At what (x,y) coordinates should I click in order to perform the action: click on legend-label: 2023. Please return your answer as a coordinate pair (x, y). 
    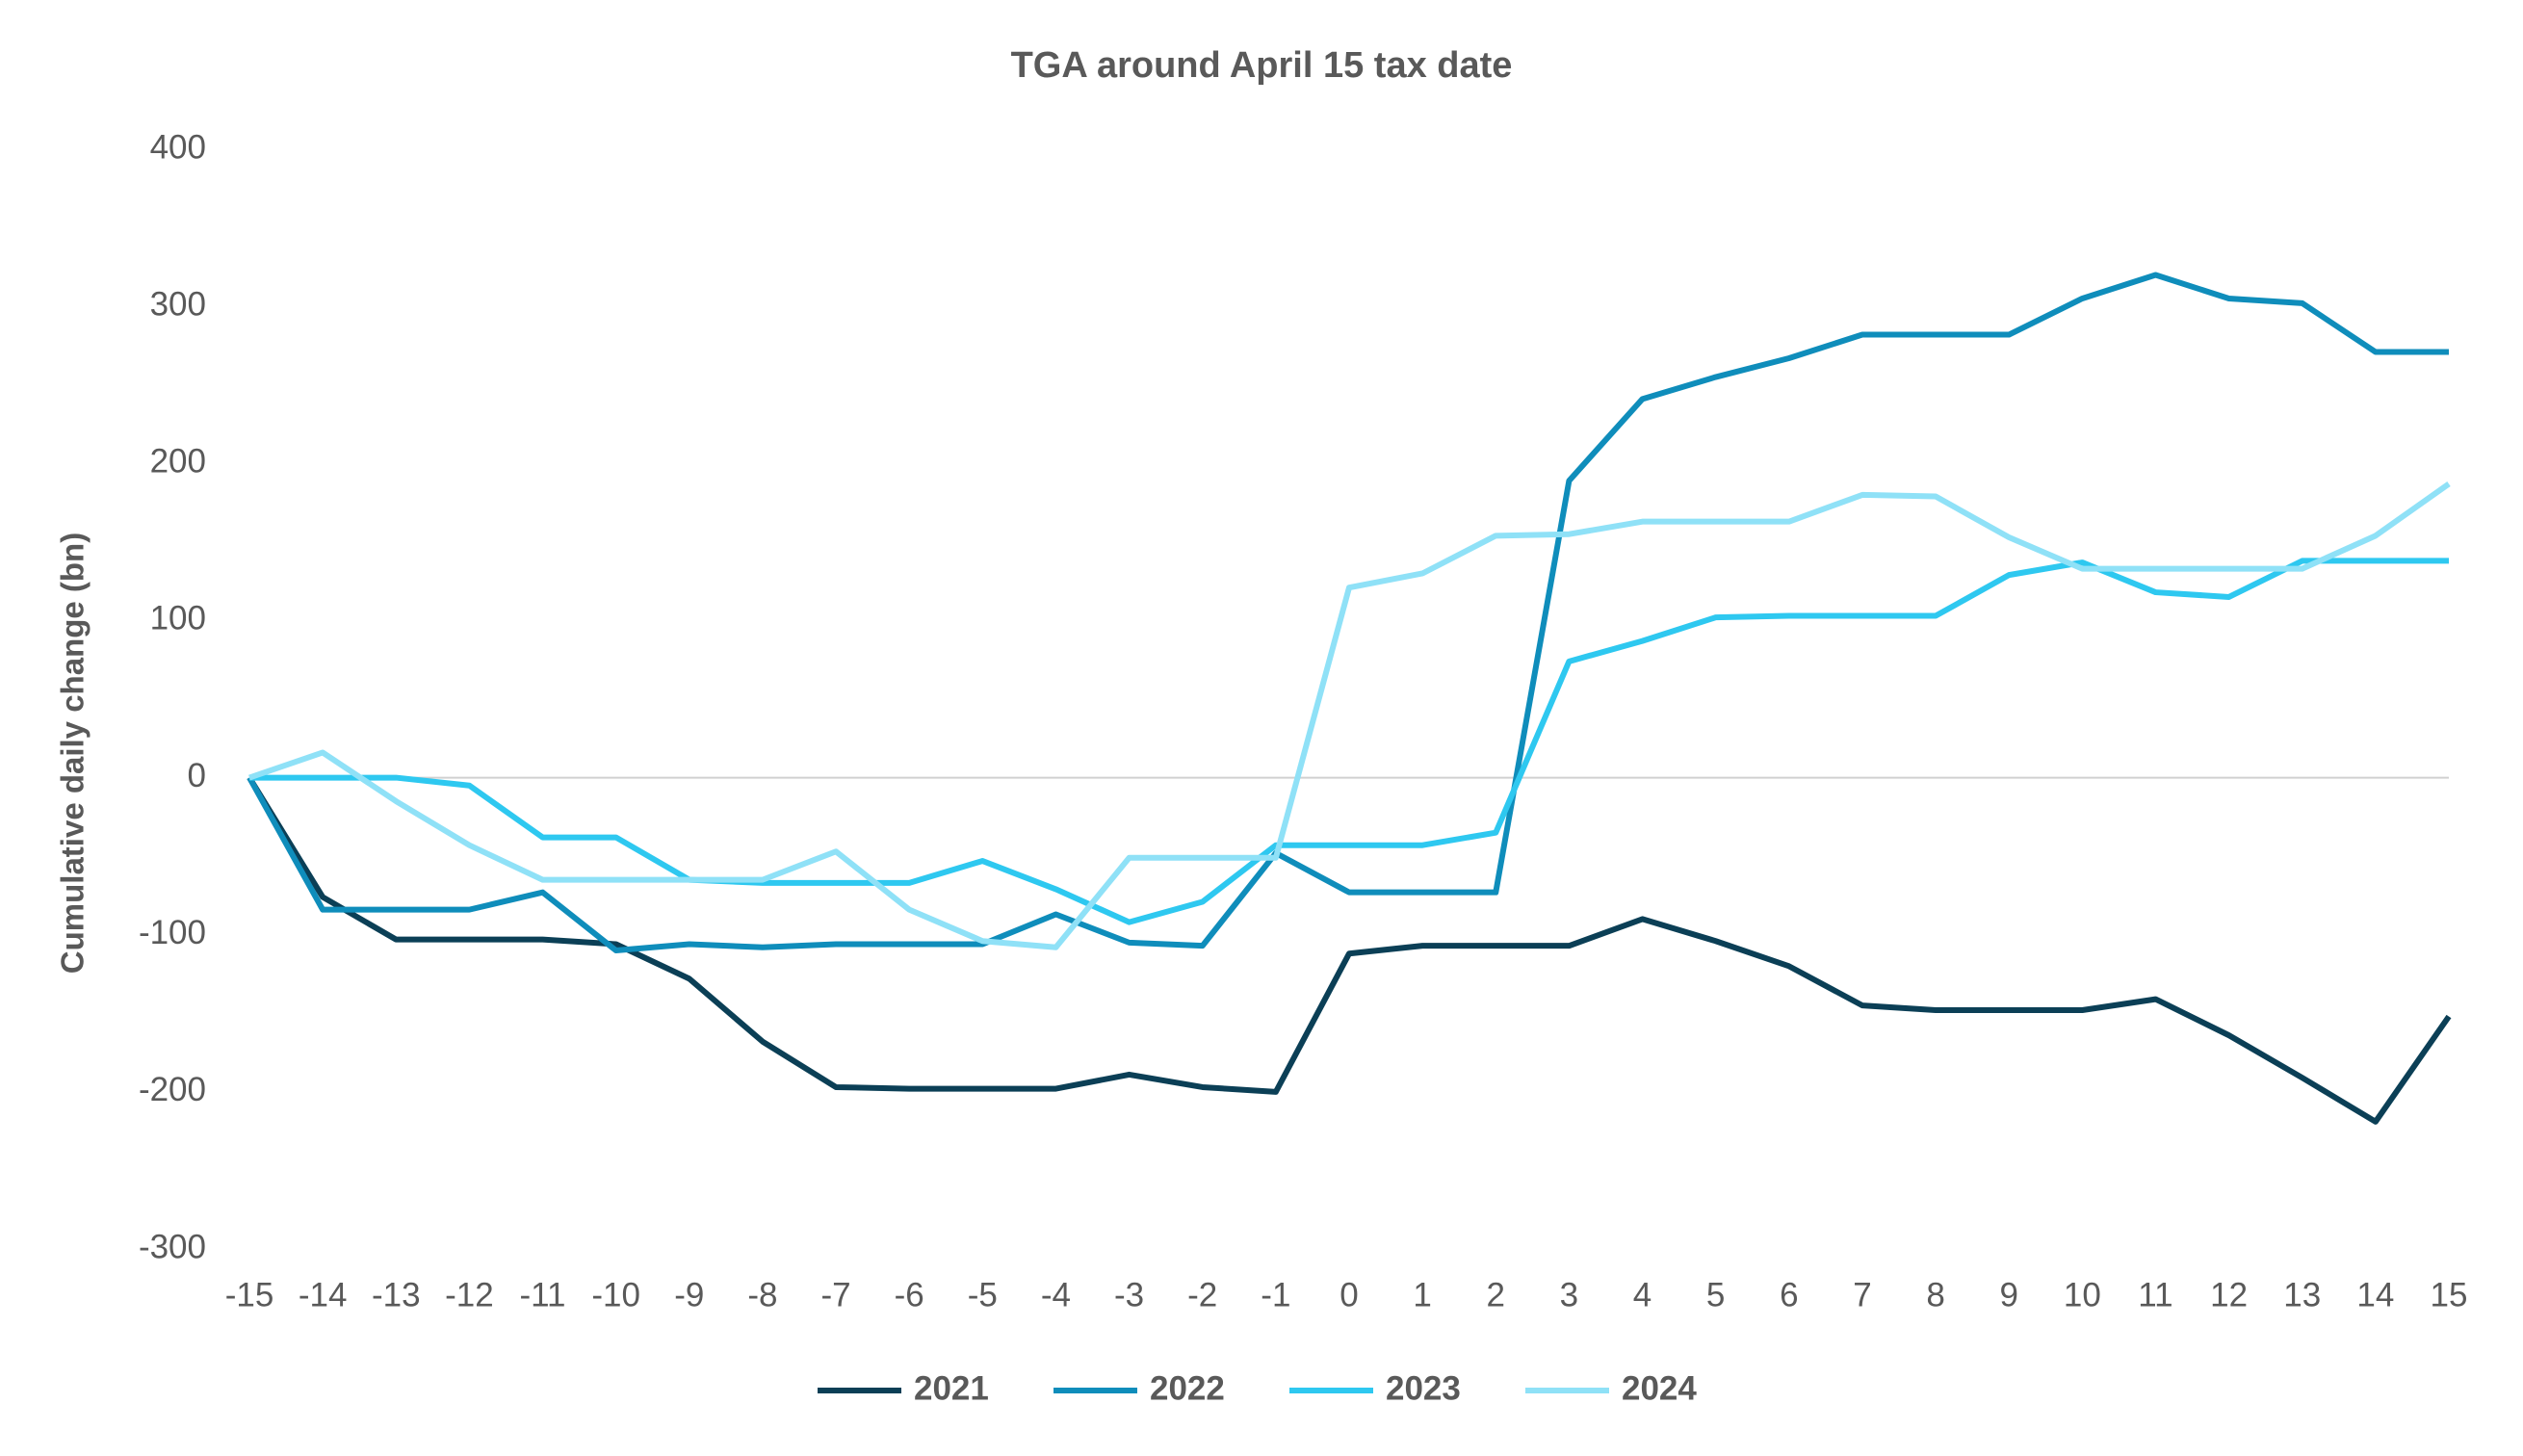
    Looking at the image, I should click on (1423, 1388).